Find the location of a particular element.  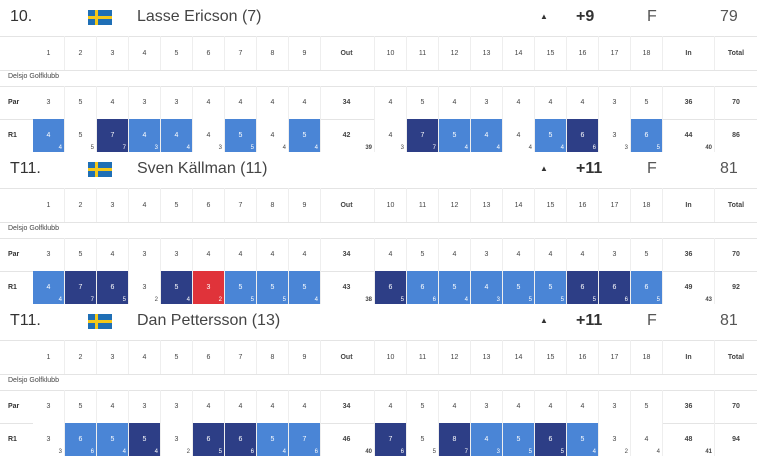

net-score: 2 is located at coordinates (220, 300).